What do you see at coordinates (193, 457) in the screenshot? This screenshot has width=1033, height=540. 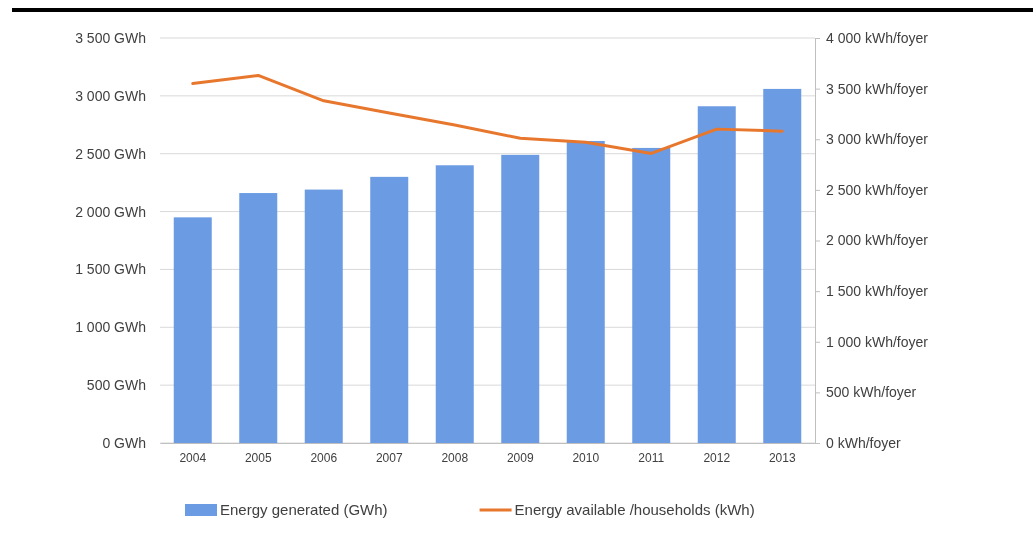 I see `x-tick-label: 2004` at bounding box center [193, 457].